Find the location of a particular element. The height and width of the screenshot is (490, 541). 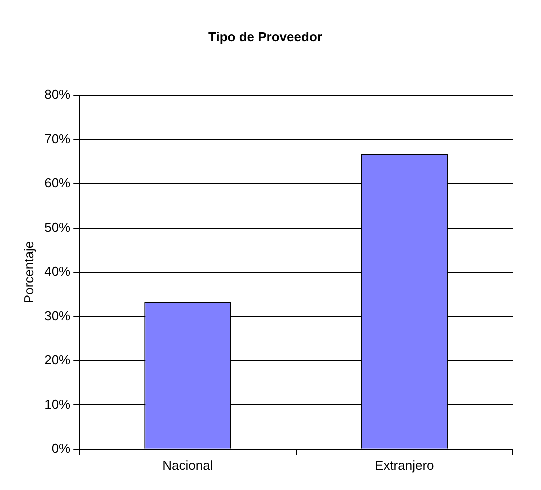

x-tick-label: Nacional is located at coordinates (188, 465).